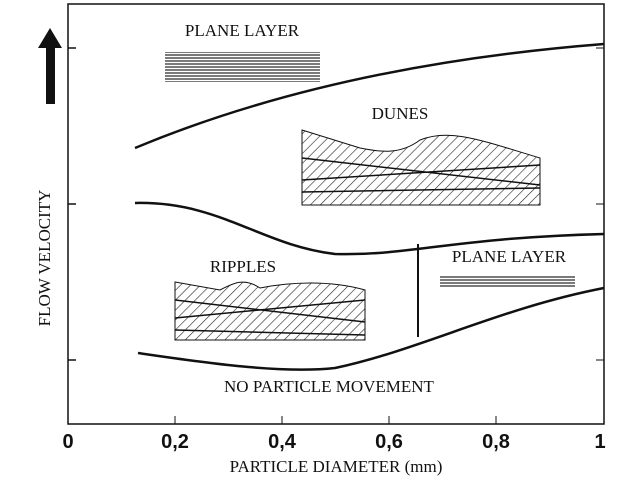 This screenshot has height=478, width=623. I want to click on x-tick-label: 1, so click(599, 442).